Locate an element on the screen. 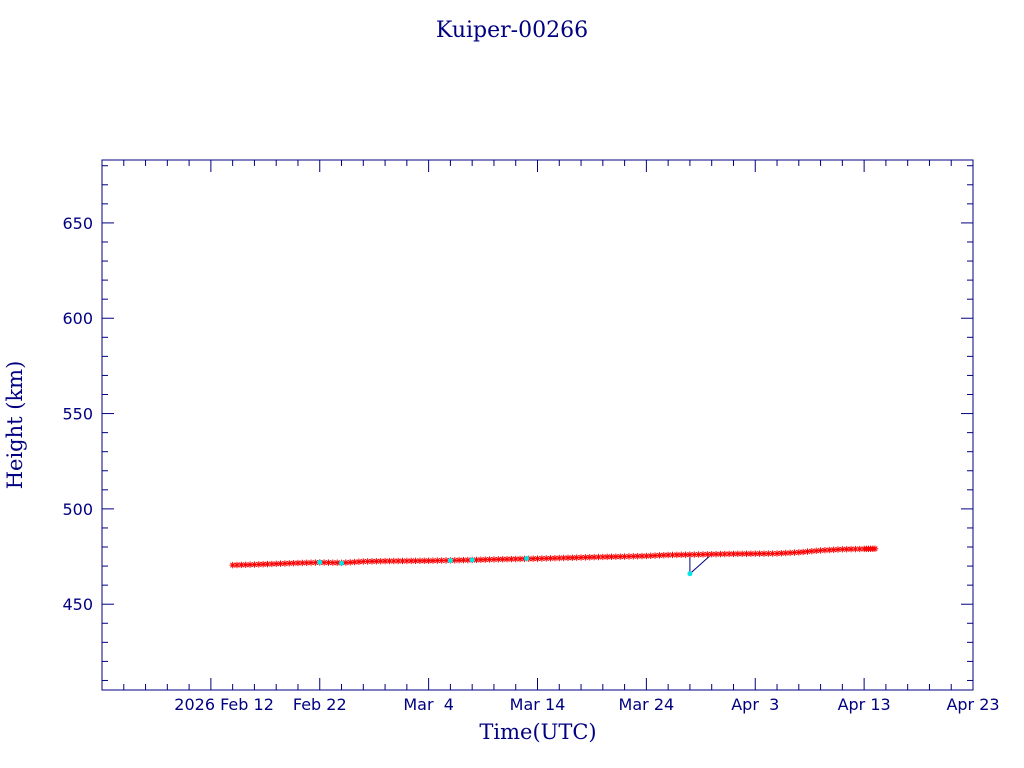 This screenshot has width=1024, height=768. series-primary-markers is located at coordinates (554, 557).